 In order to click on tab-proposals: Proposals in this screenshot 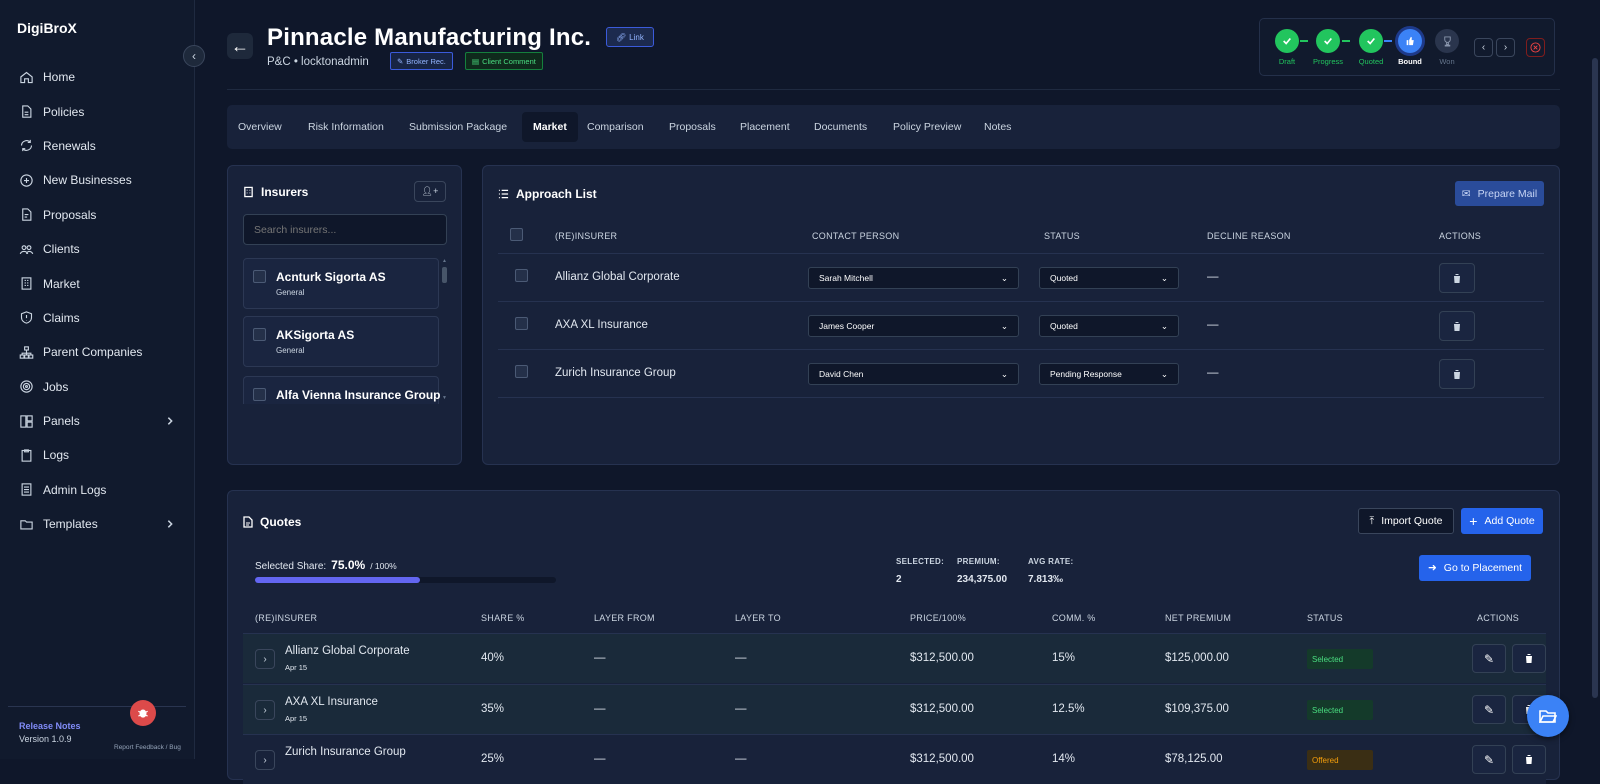, I will do `click(692, 127)`.